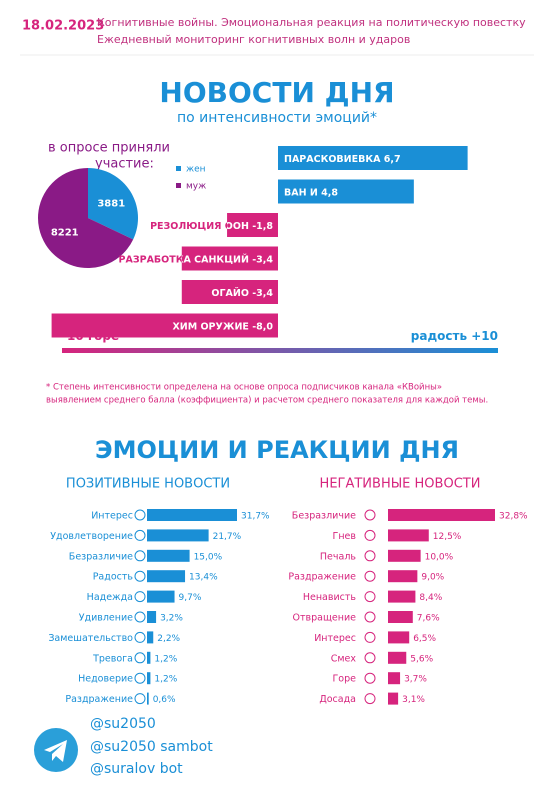 This screenshot has width=554, height=800. What do you see at coordinates (106, 618) in the screenshot?
I see `category-label: Удивление` at bounding box center [106, 618].